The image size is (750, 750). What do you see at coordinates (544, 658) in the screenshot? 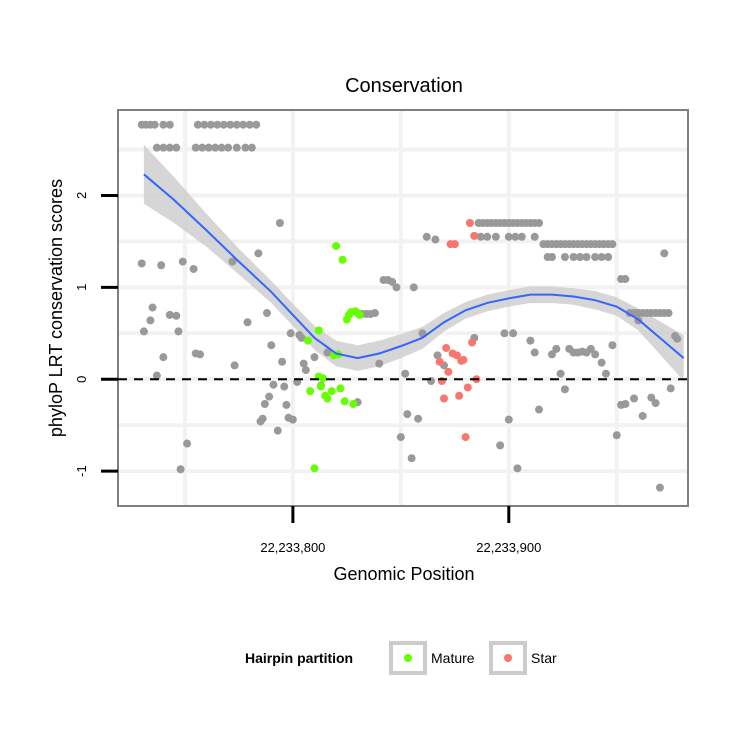
I see `legend-label-star: Star` at bounding box center [544, 658].